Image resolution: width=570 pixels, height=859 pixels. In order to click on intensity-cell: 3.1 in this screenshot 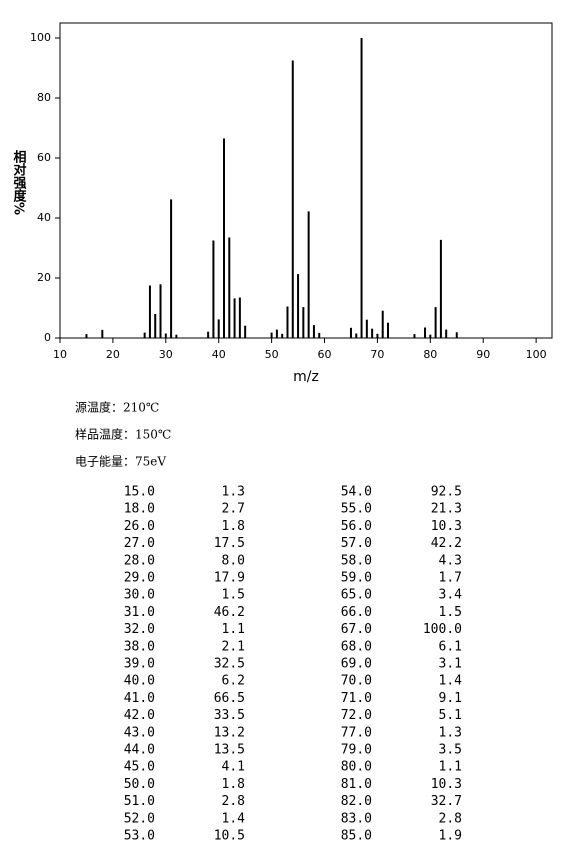, I will do `click(450, 664)`.